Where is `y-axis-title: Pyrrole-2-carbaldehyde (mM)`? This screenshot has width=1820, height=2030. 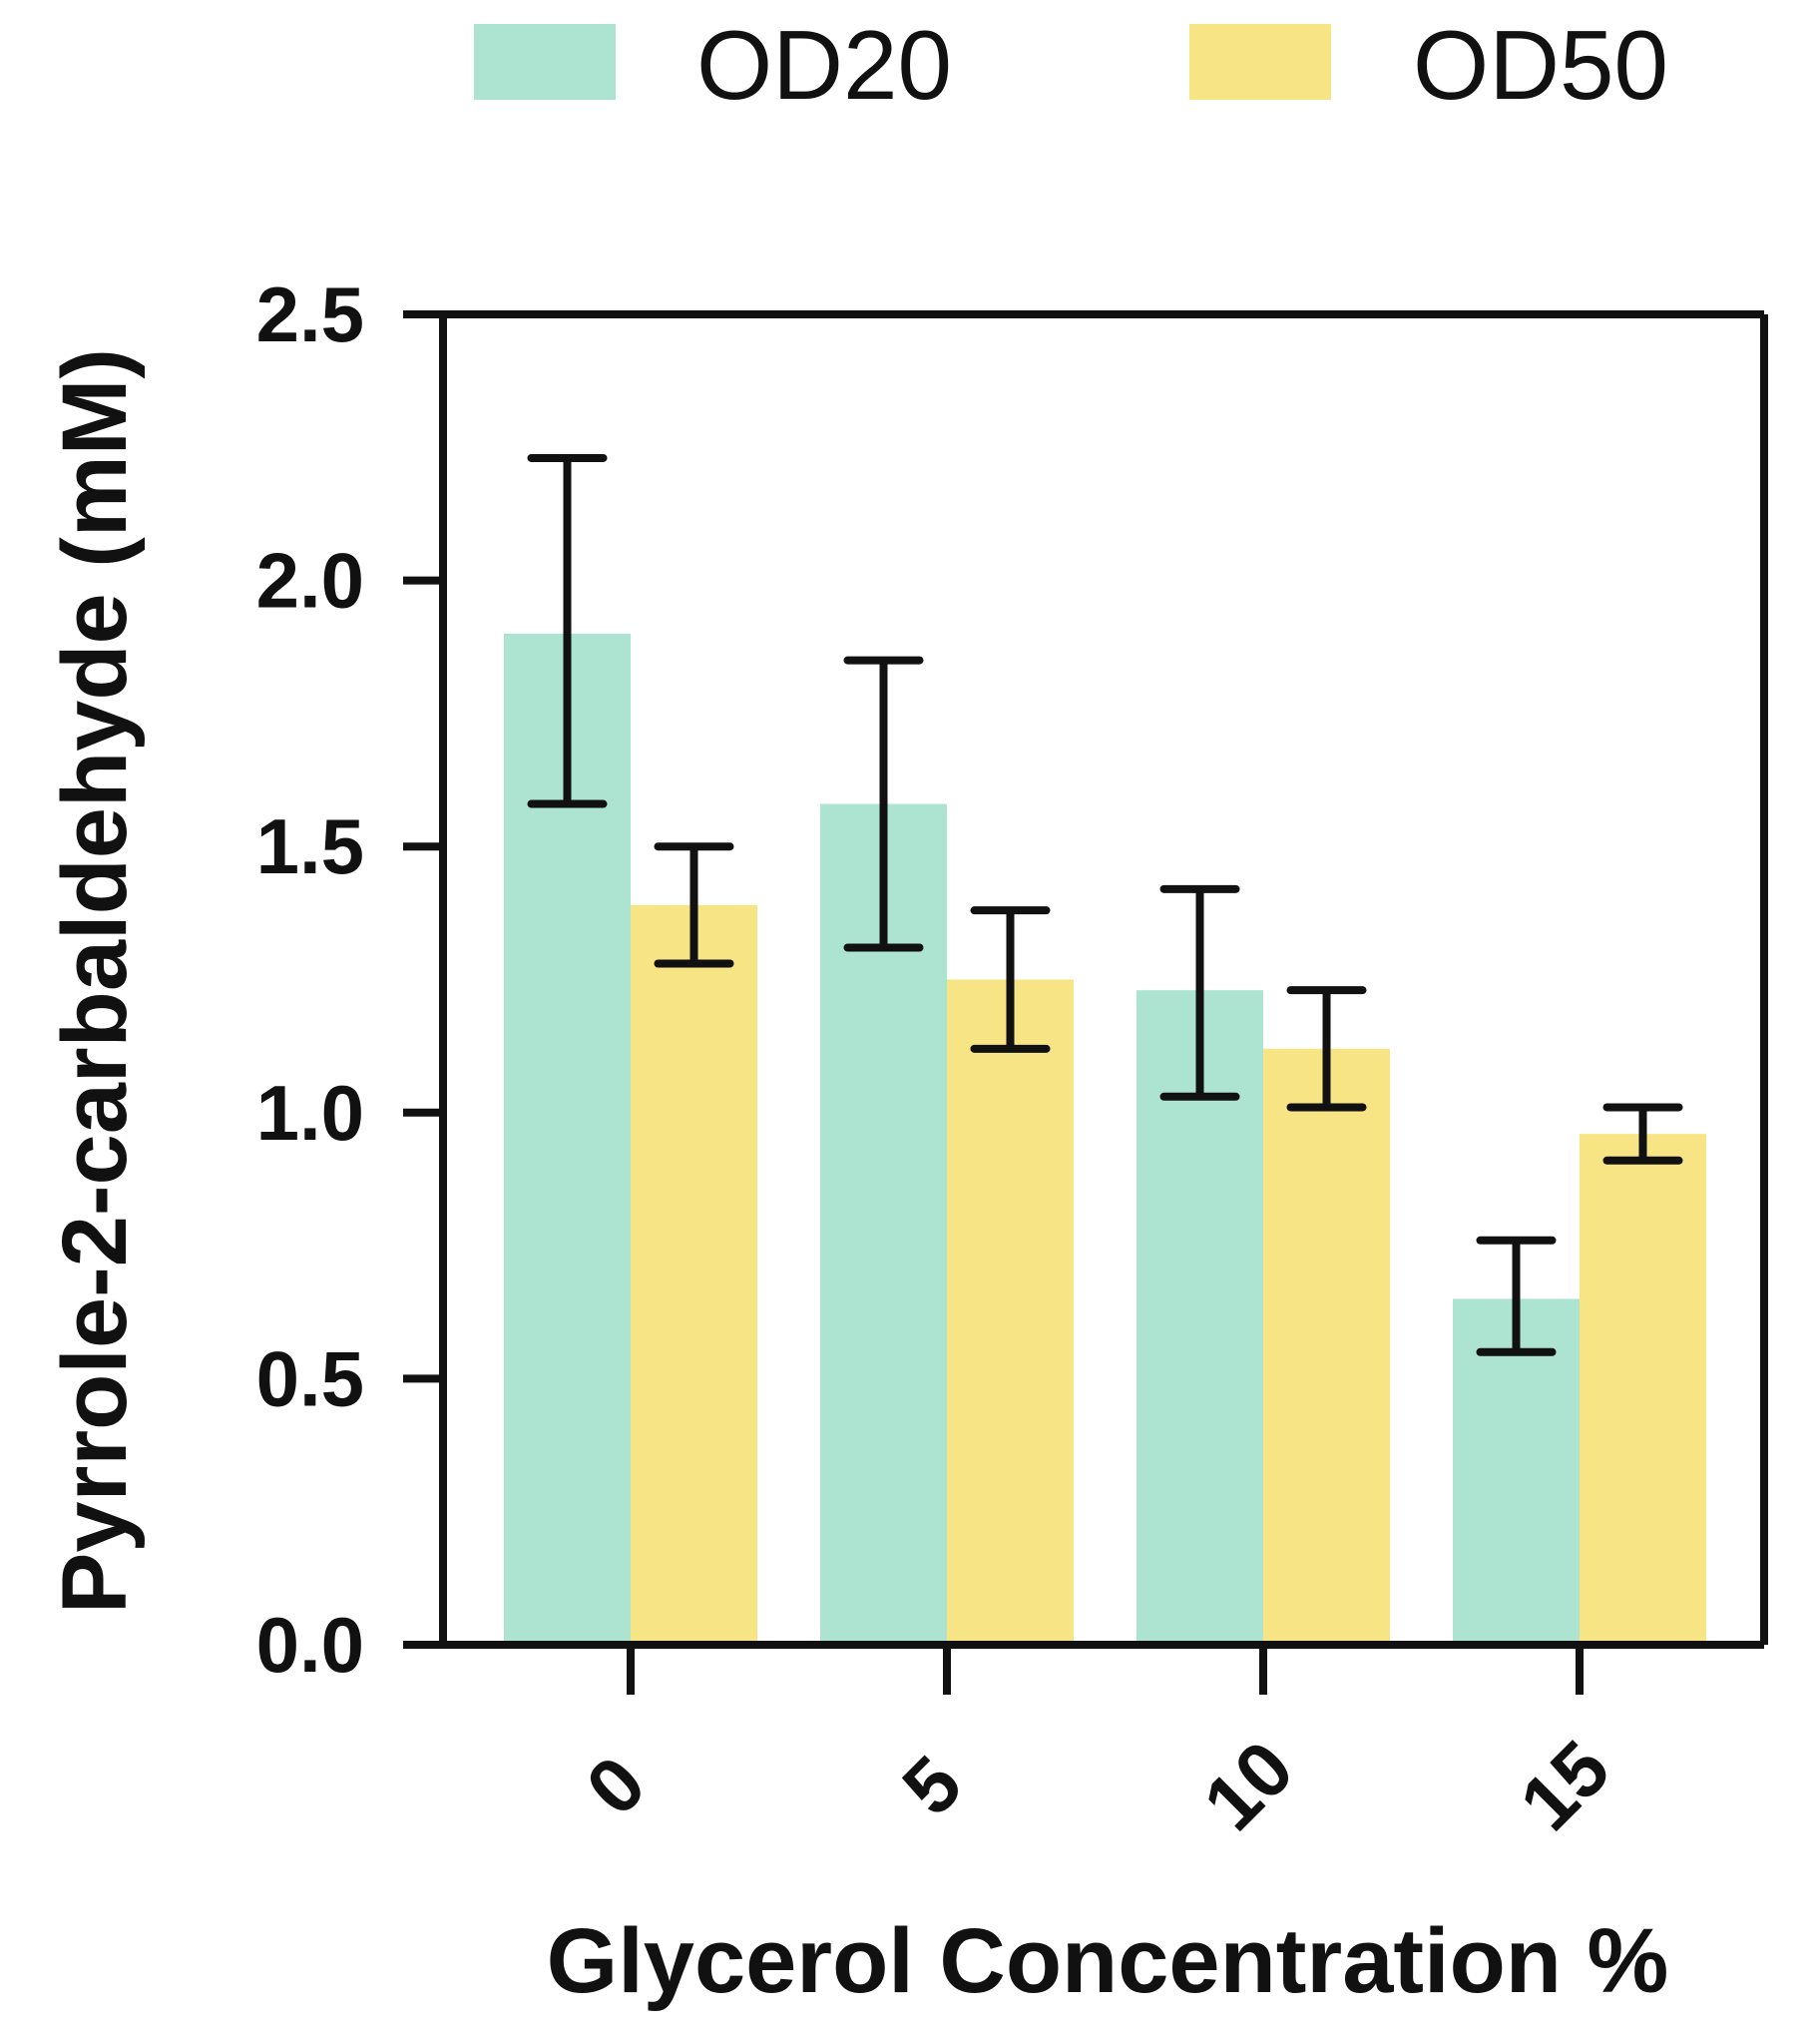 y-axis-title: Pyrrole-2-carbaldehyde (mM) is located at coordinates (95, 981).